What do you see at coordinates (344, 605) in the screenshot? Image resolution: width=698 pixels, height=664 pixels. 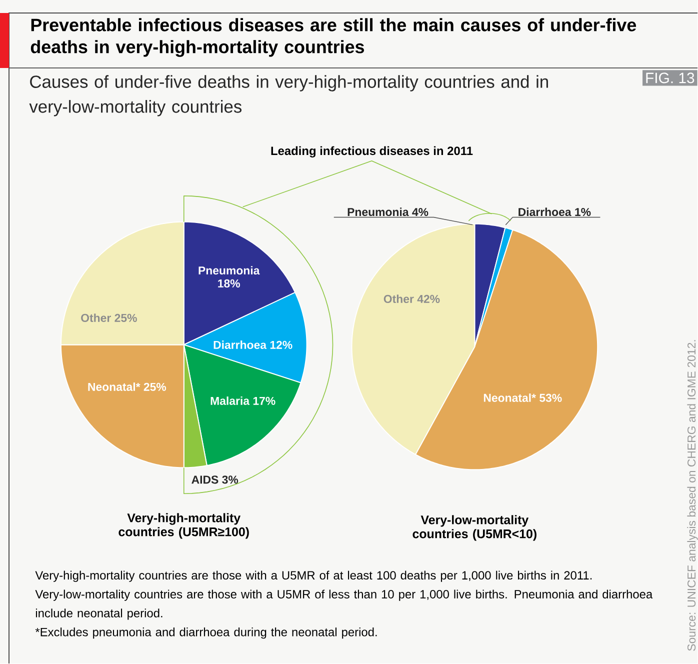 I see `text: Very-low-mortality countries are those with a U5MR of less than 10 per 1,000 live births. Pneumonia and diarrhoea include neonatal period.` at bounding box center [344, 605].